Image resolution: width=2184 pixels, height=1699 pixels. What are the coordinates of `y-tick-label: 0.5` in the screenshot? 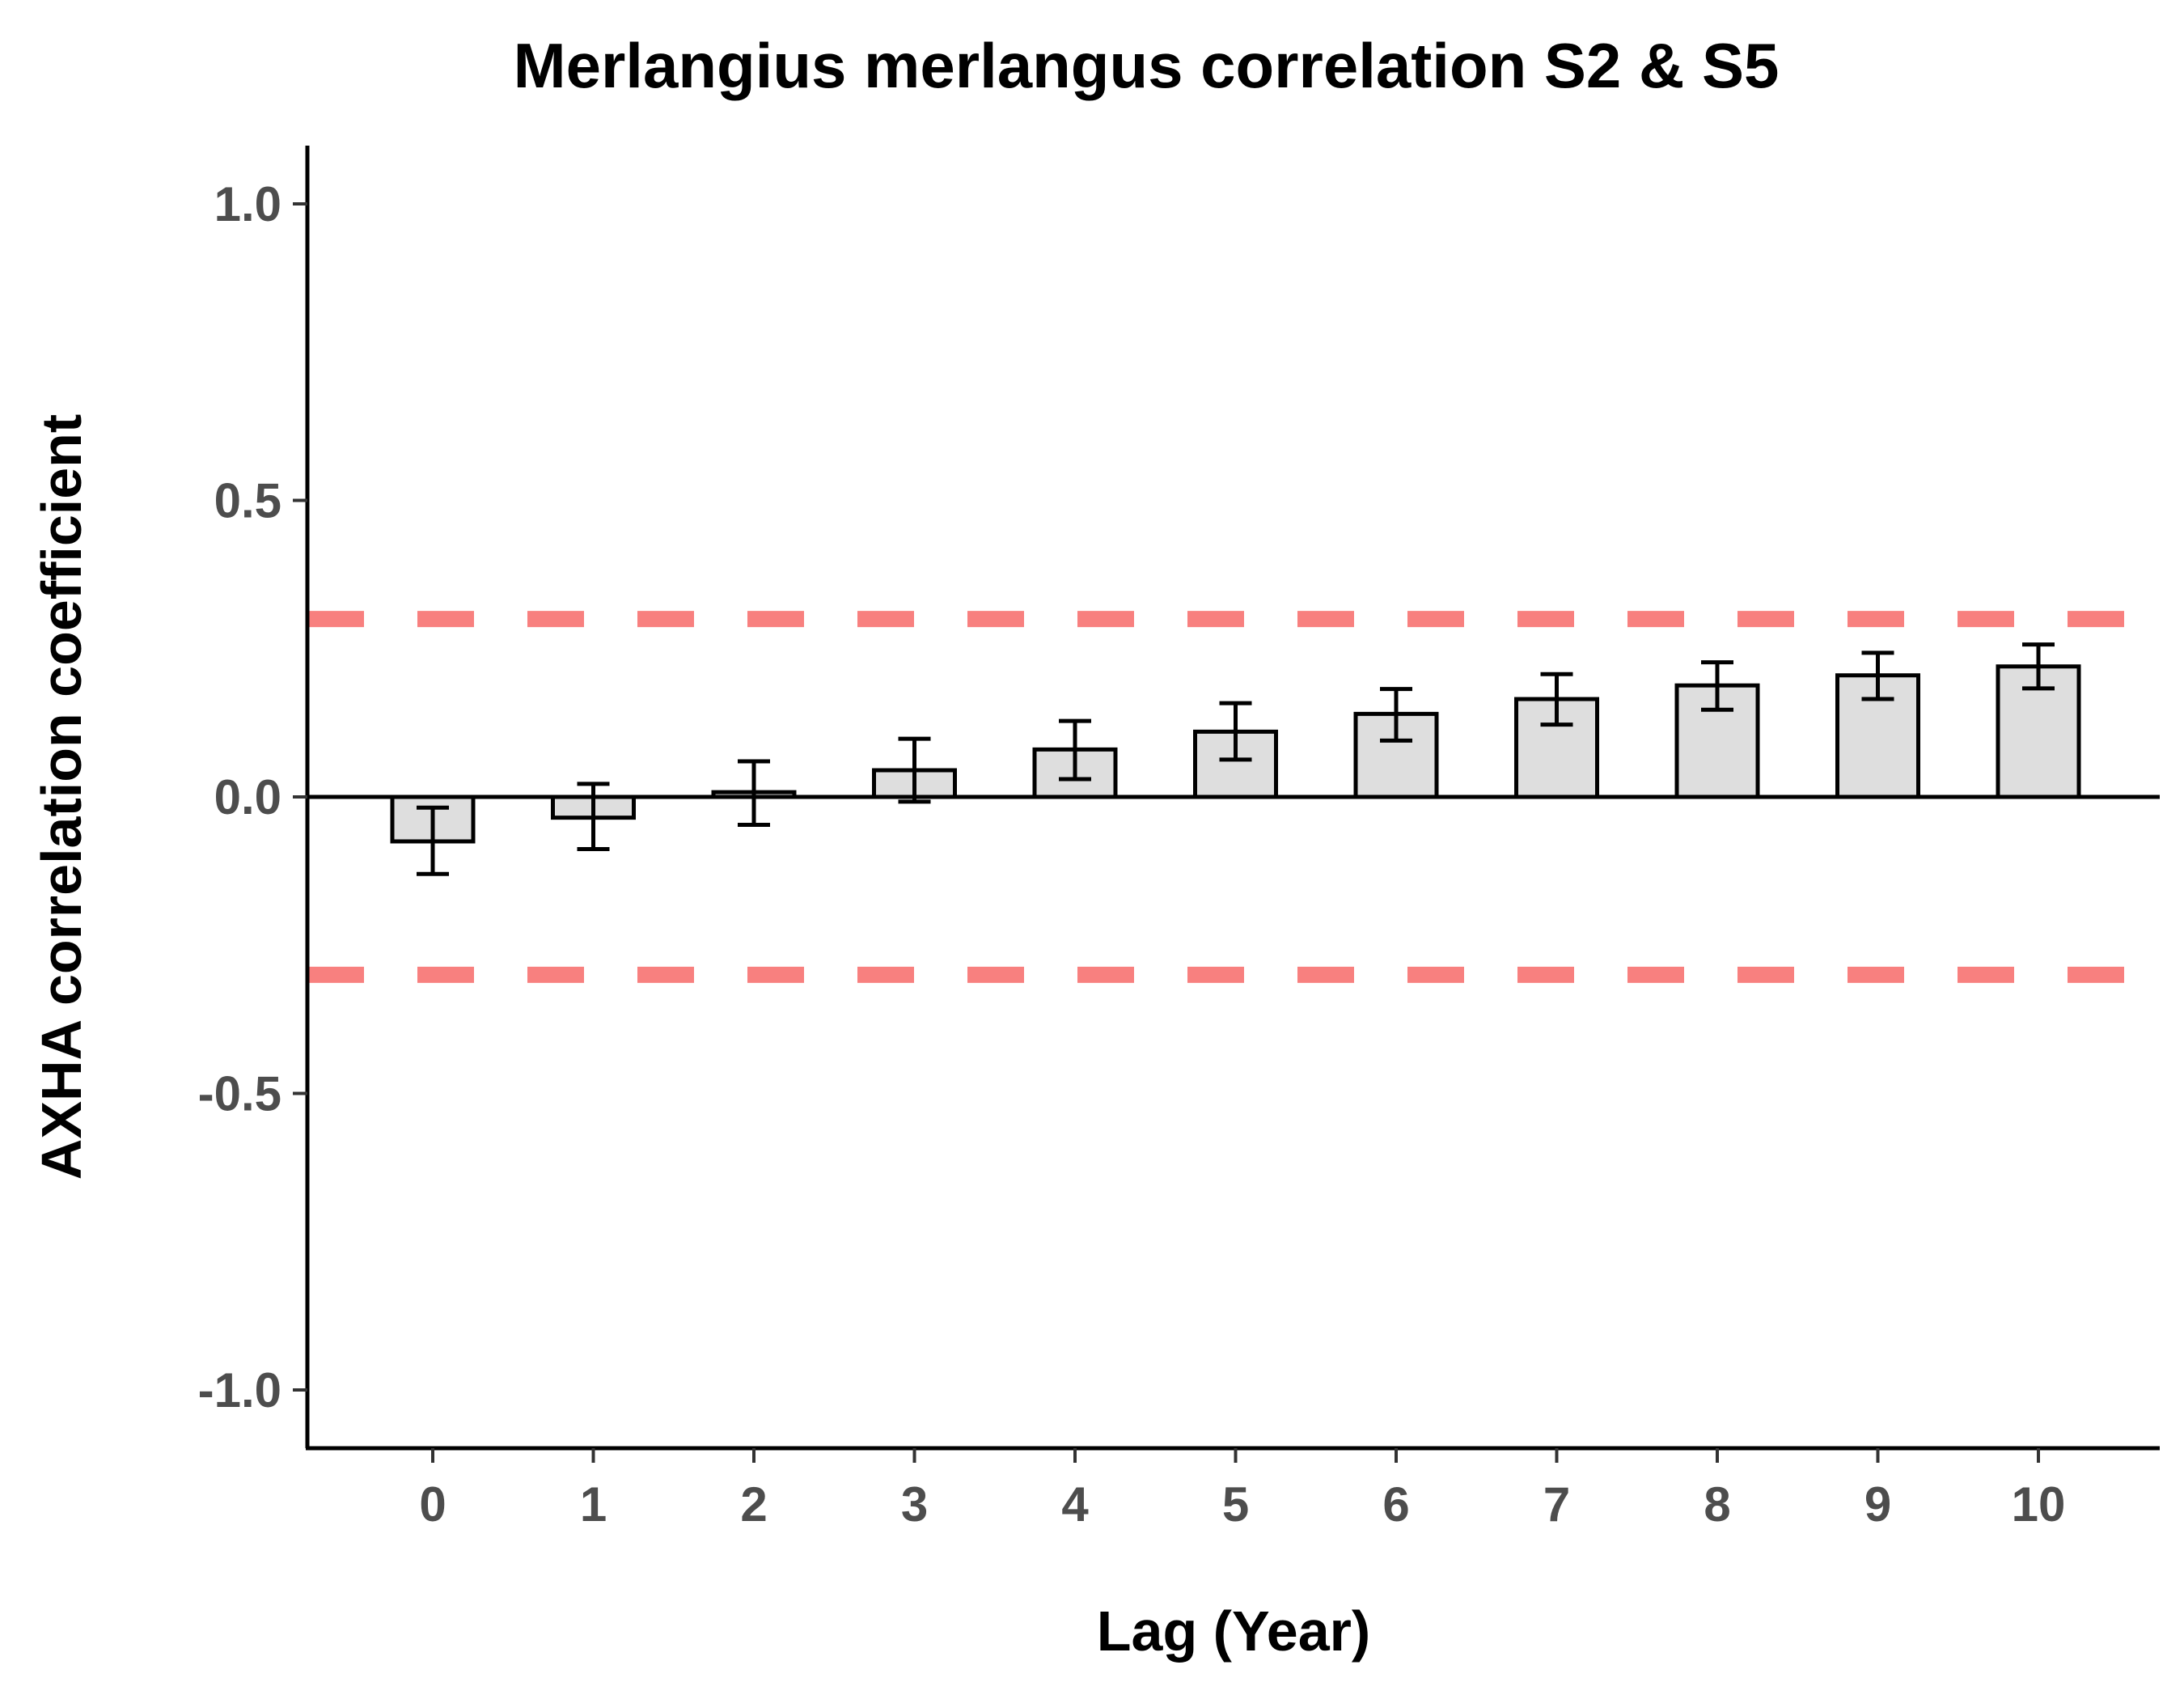 It's located at (247, 501).